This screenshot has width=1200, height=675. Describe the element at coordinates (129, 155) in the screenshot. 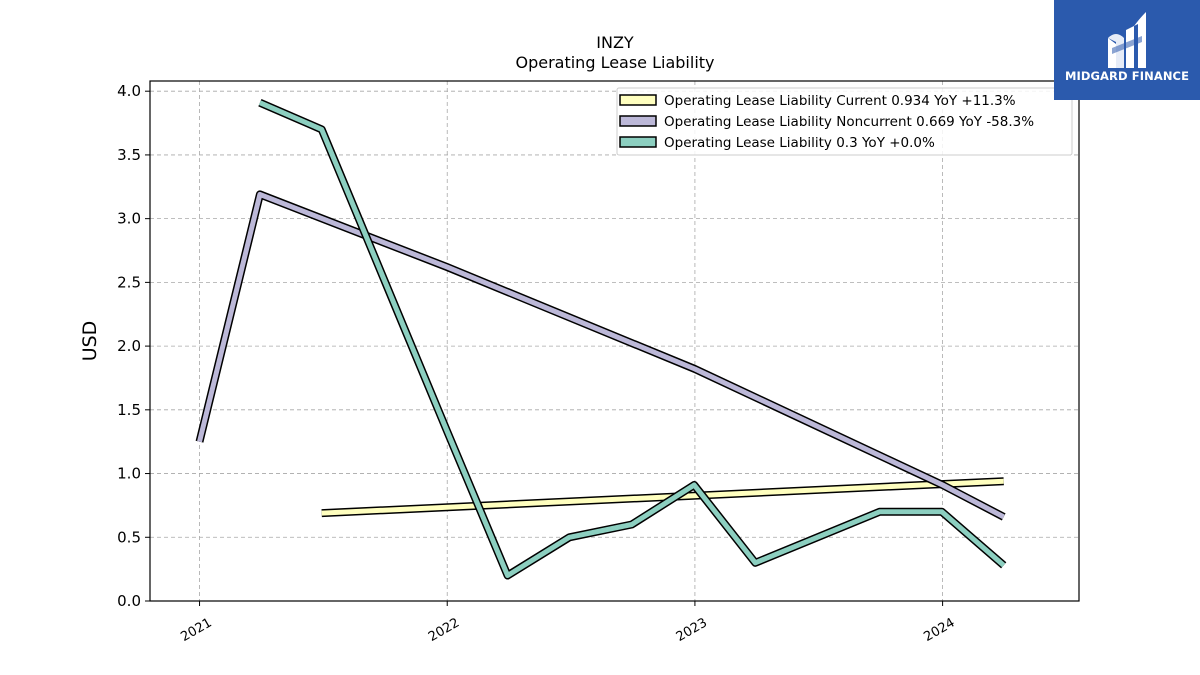

I see `y-tick-label: 3.5` at that location.